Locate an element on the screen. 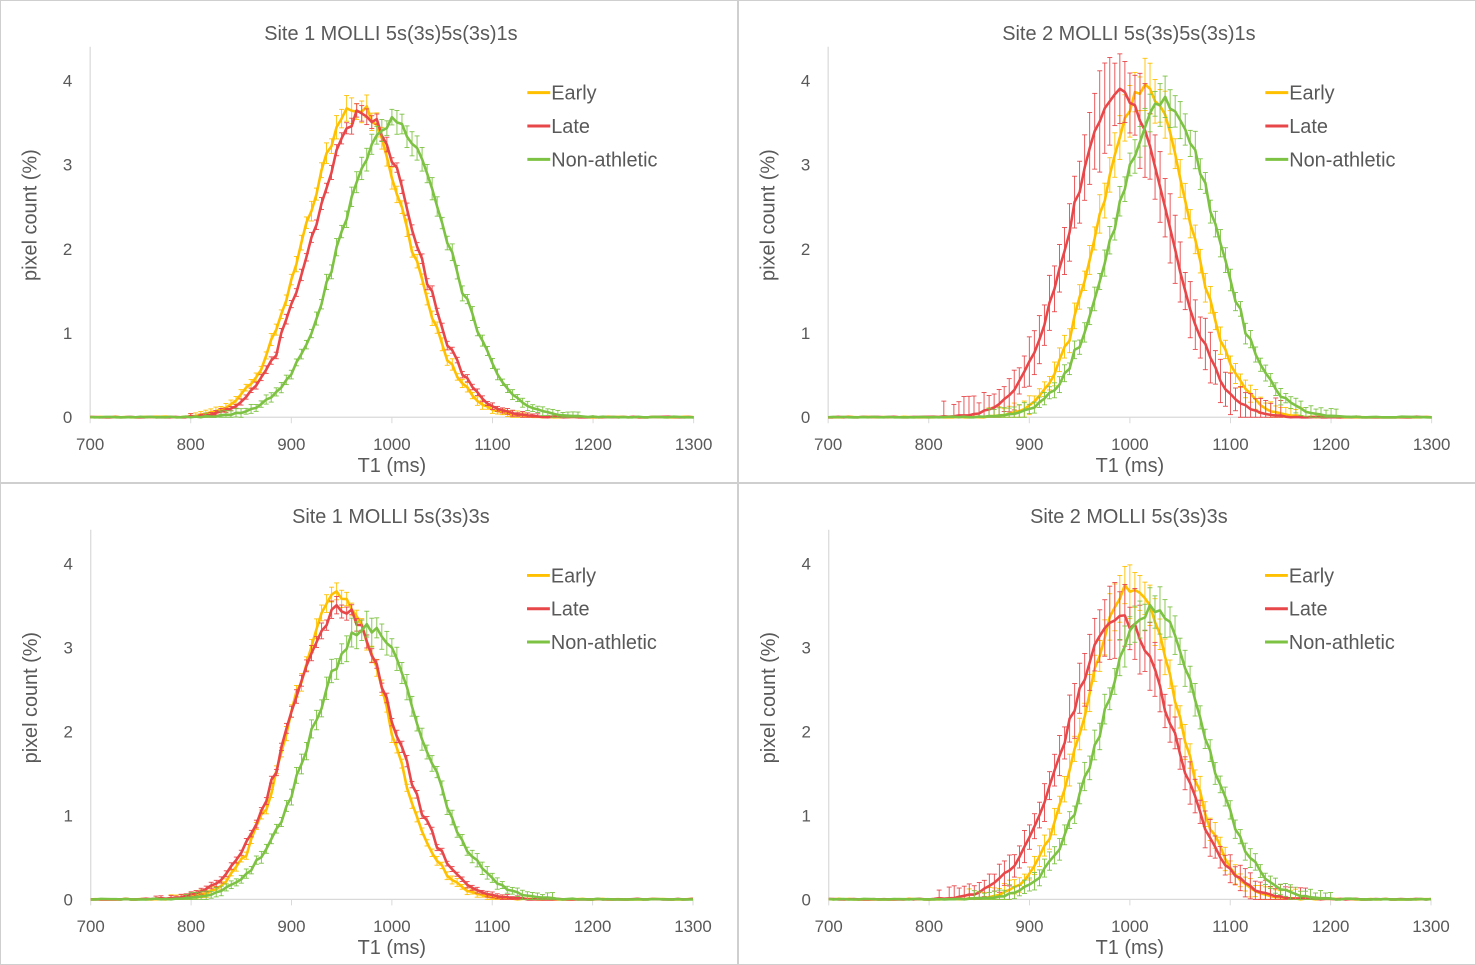  chart-title: Site 1 MOLLI 5s(3s)3s is located at coordinates (391, 517).